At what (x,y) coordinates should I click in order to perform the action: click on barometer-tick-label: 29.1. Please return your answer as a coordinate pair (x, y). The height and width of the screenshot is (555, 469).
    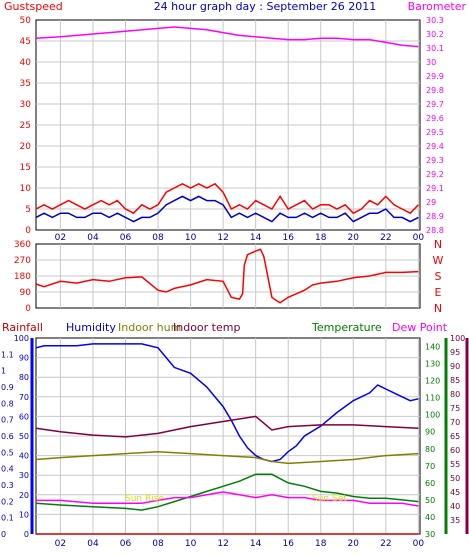
    Looking at the image, I should click on (435, 188).